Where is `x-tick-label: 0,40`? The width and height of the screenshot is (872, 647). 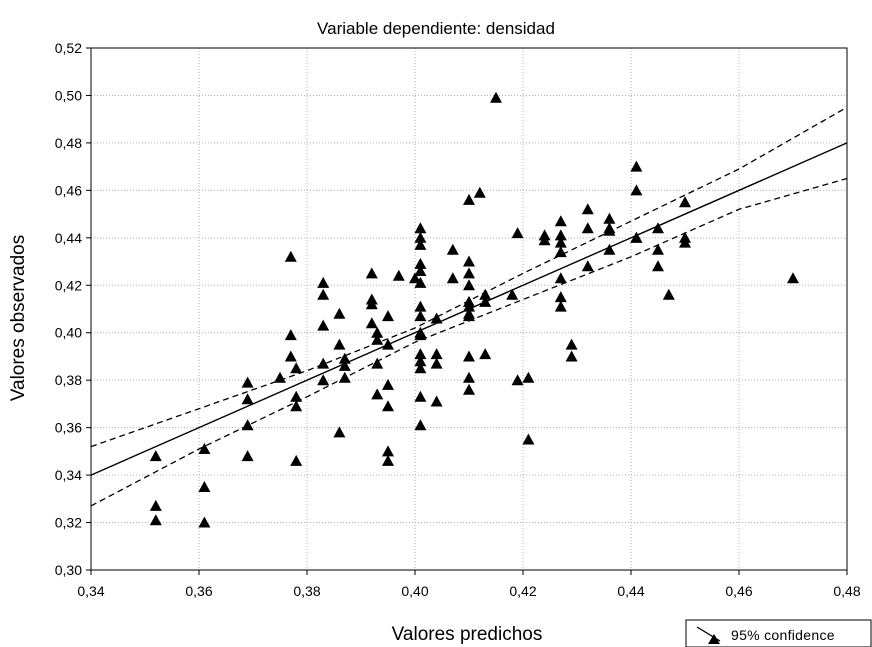 x-tick-label: 0,40 is located at coordinates (414, 591).